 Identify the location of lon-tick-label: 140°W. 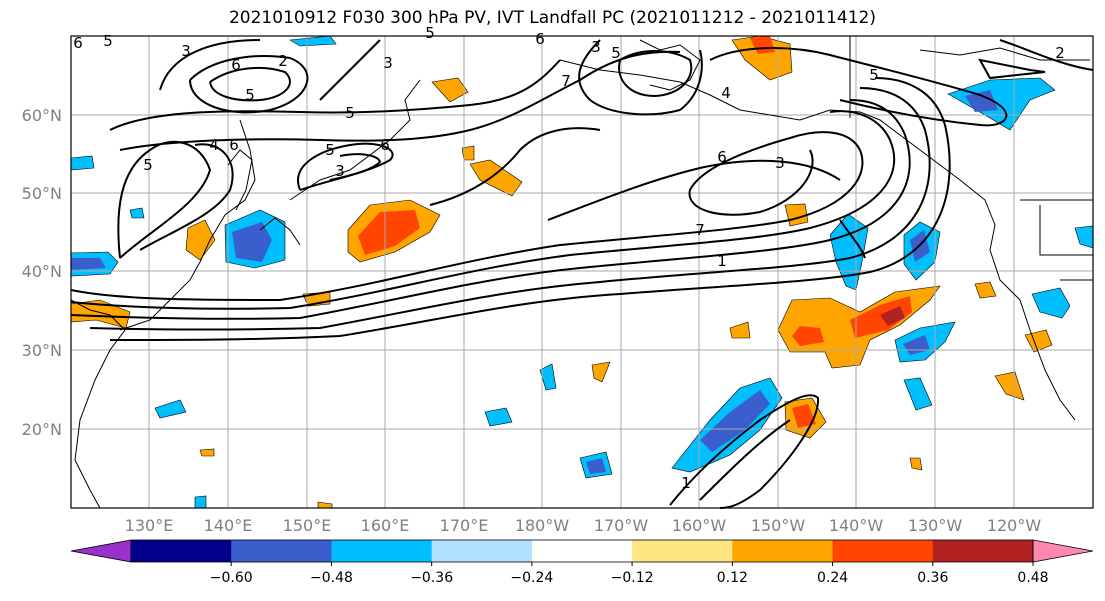
(856, 525).